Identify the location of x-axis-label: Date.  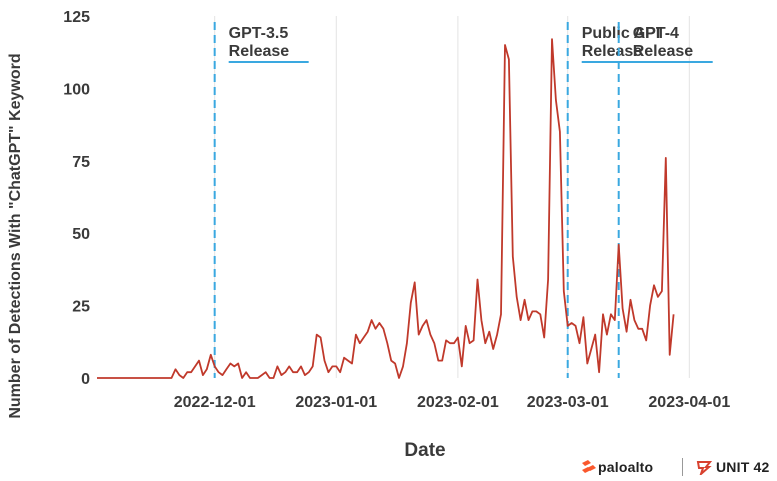
(424, 450).